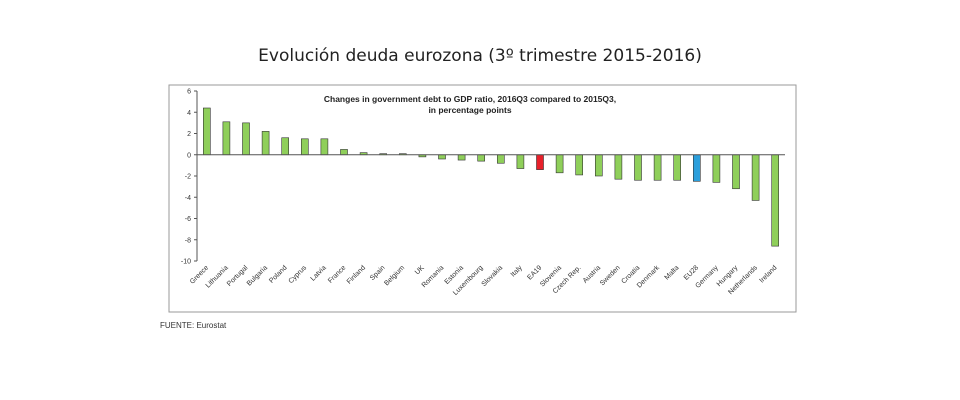 The image size is (960, 400). What do you see at coordinates (189, 134) in the screenshot?
I see `y-tick-label: 2` at bounding box center [189, 134].